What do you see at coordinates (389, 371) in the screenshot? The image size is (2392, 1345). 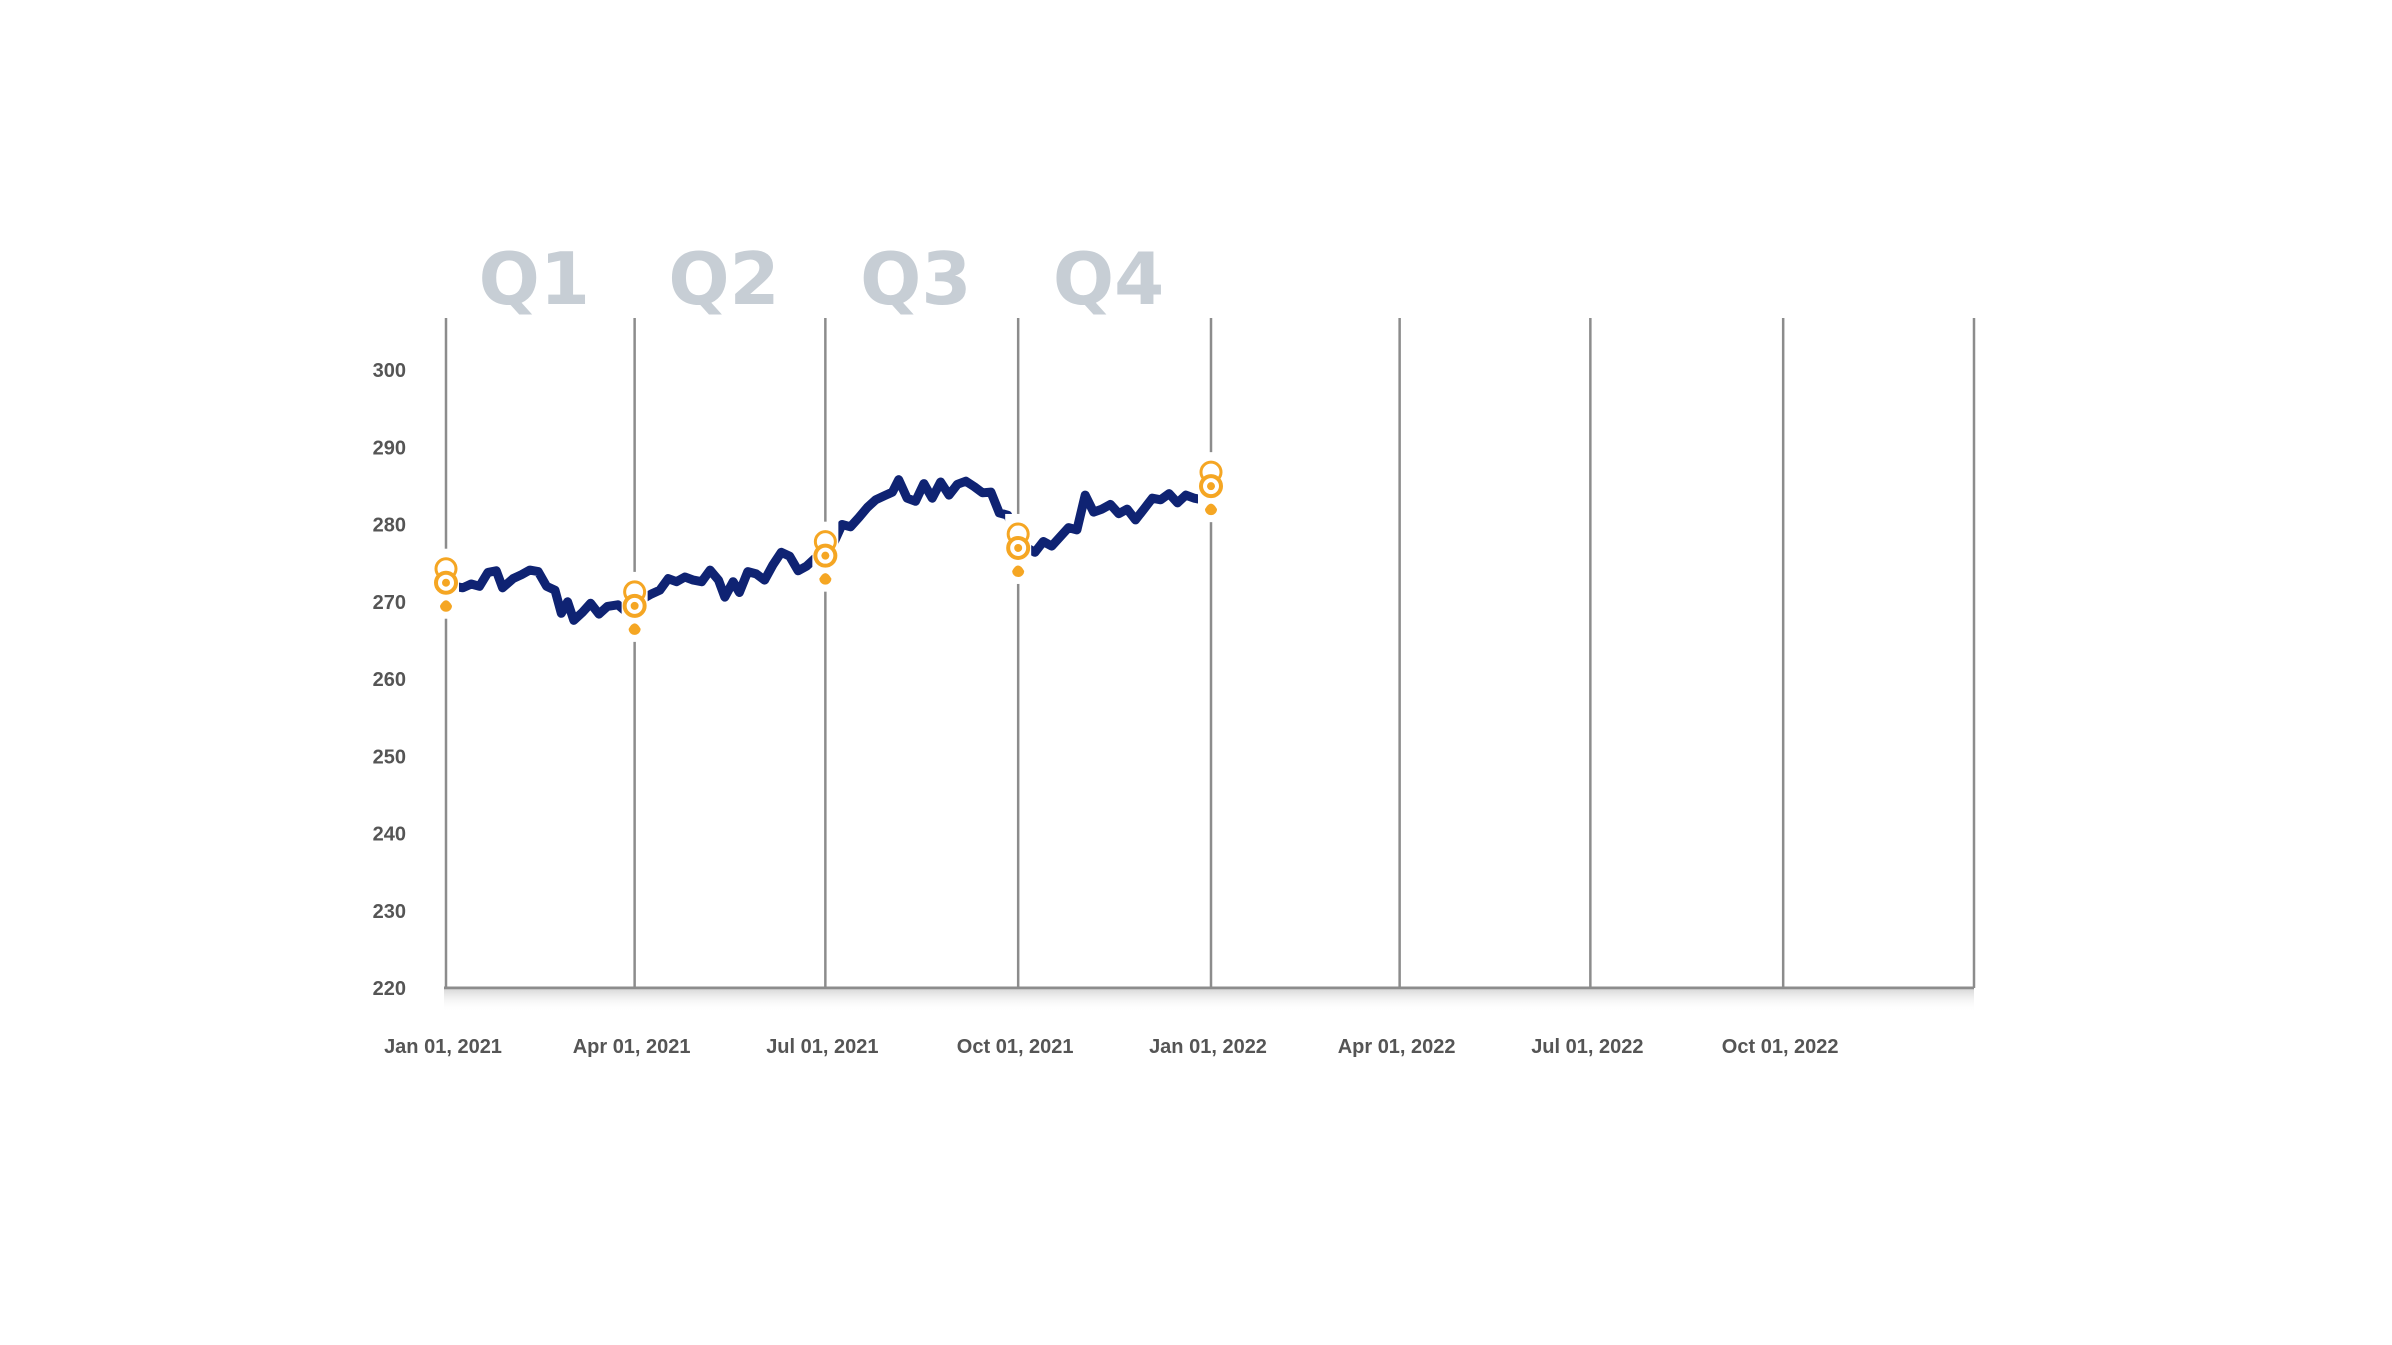 I see `y-tick-label: 300` at bounding box center [389, 371].